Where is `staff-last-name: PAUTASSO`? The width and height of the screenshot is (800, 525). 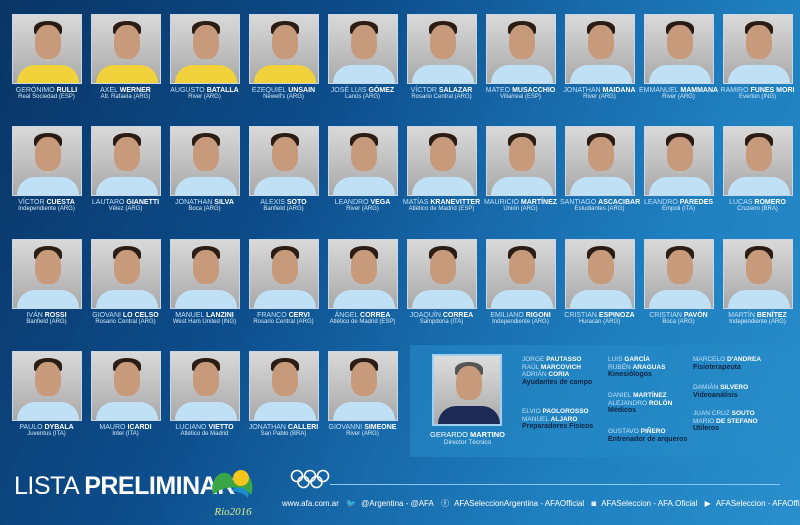
staff-last-name: PAUTASSO is located at coordinates (564, 359).